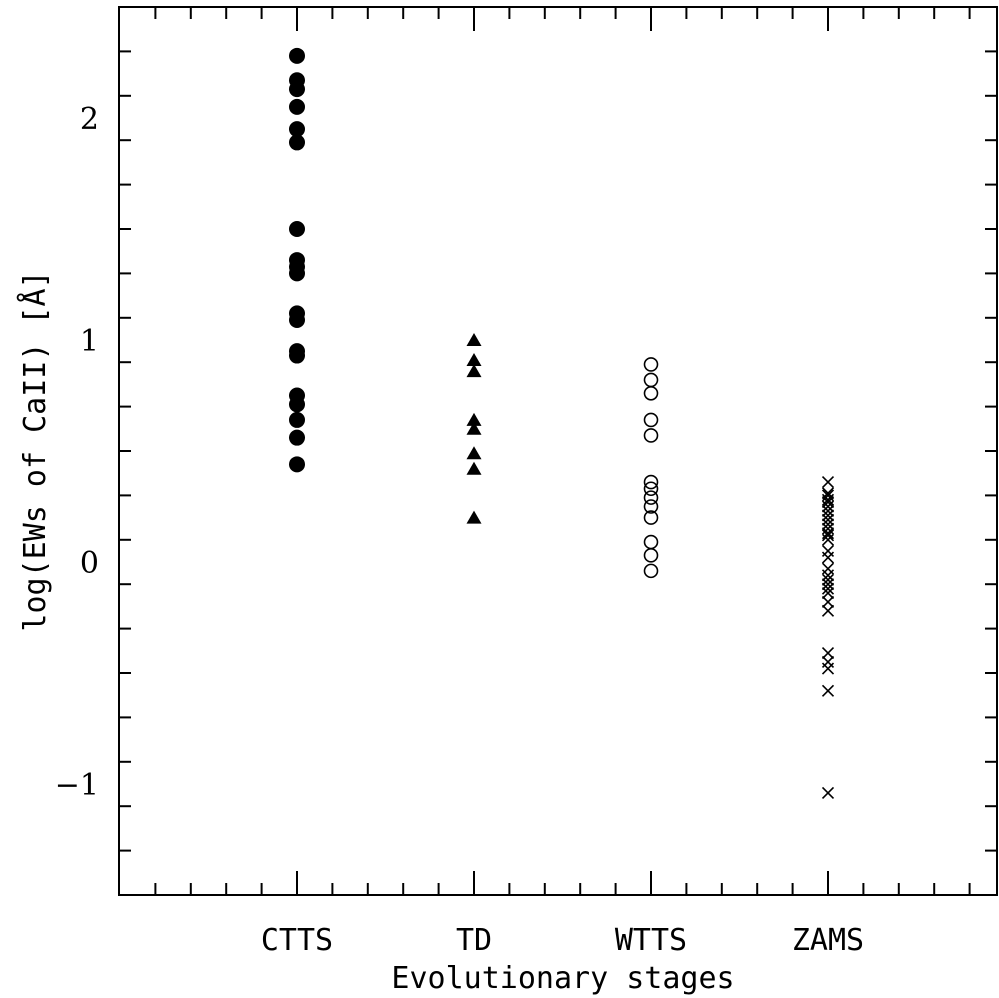 The image size is (999, 998). I want to click on y-tick-labels: −1 0 1 2, so click(77, 452).